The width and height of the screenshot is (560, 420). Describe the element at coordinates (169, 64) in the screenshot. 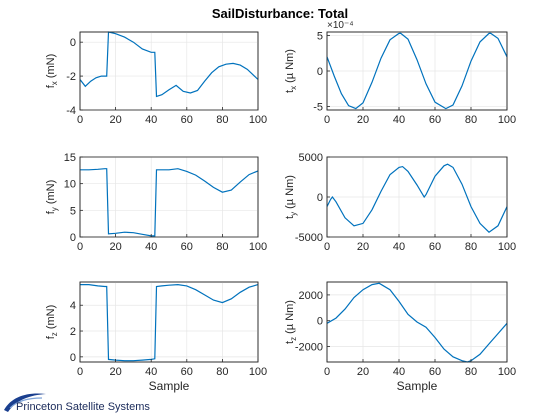

I see `series-line-fx` at that location.